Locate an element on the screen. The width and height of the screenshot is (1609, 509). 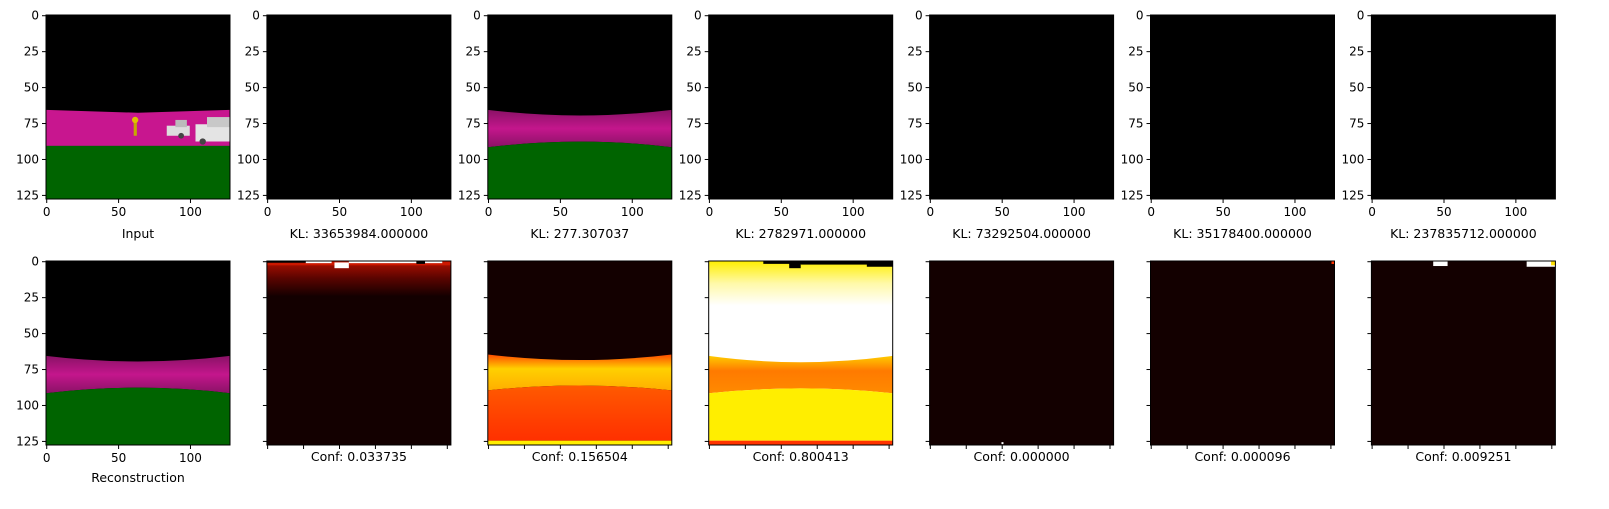
panel-caption: Conf: 0.000000 is located at coordinates (1022, 456).